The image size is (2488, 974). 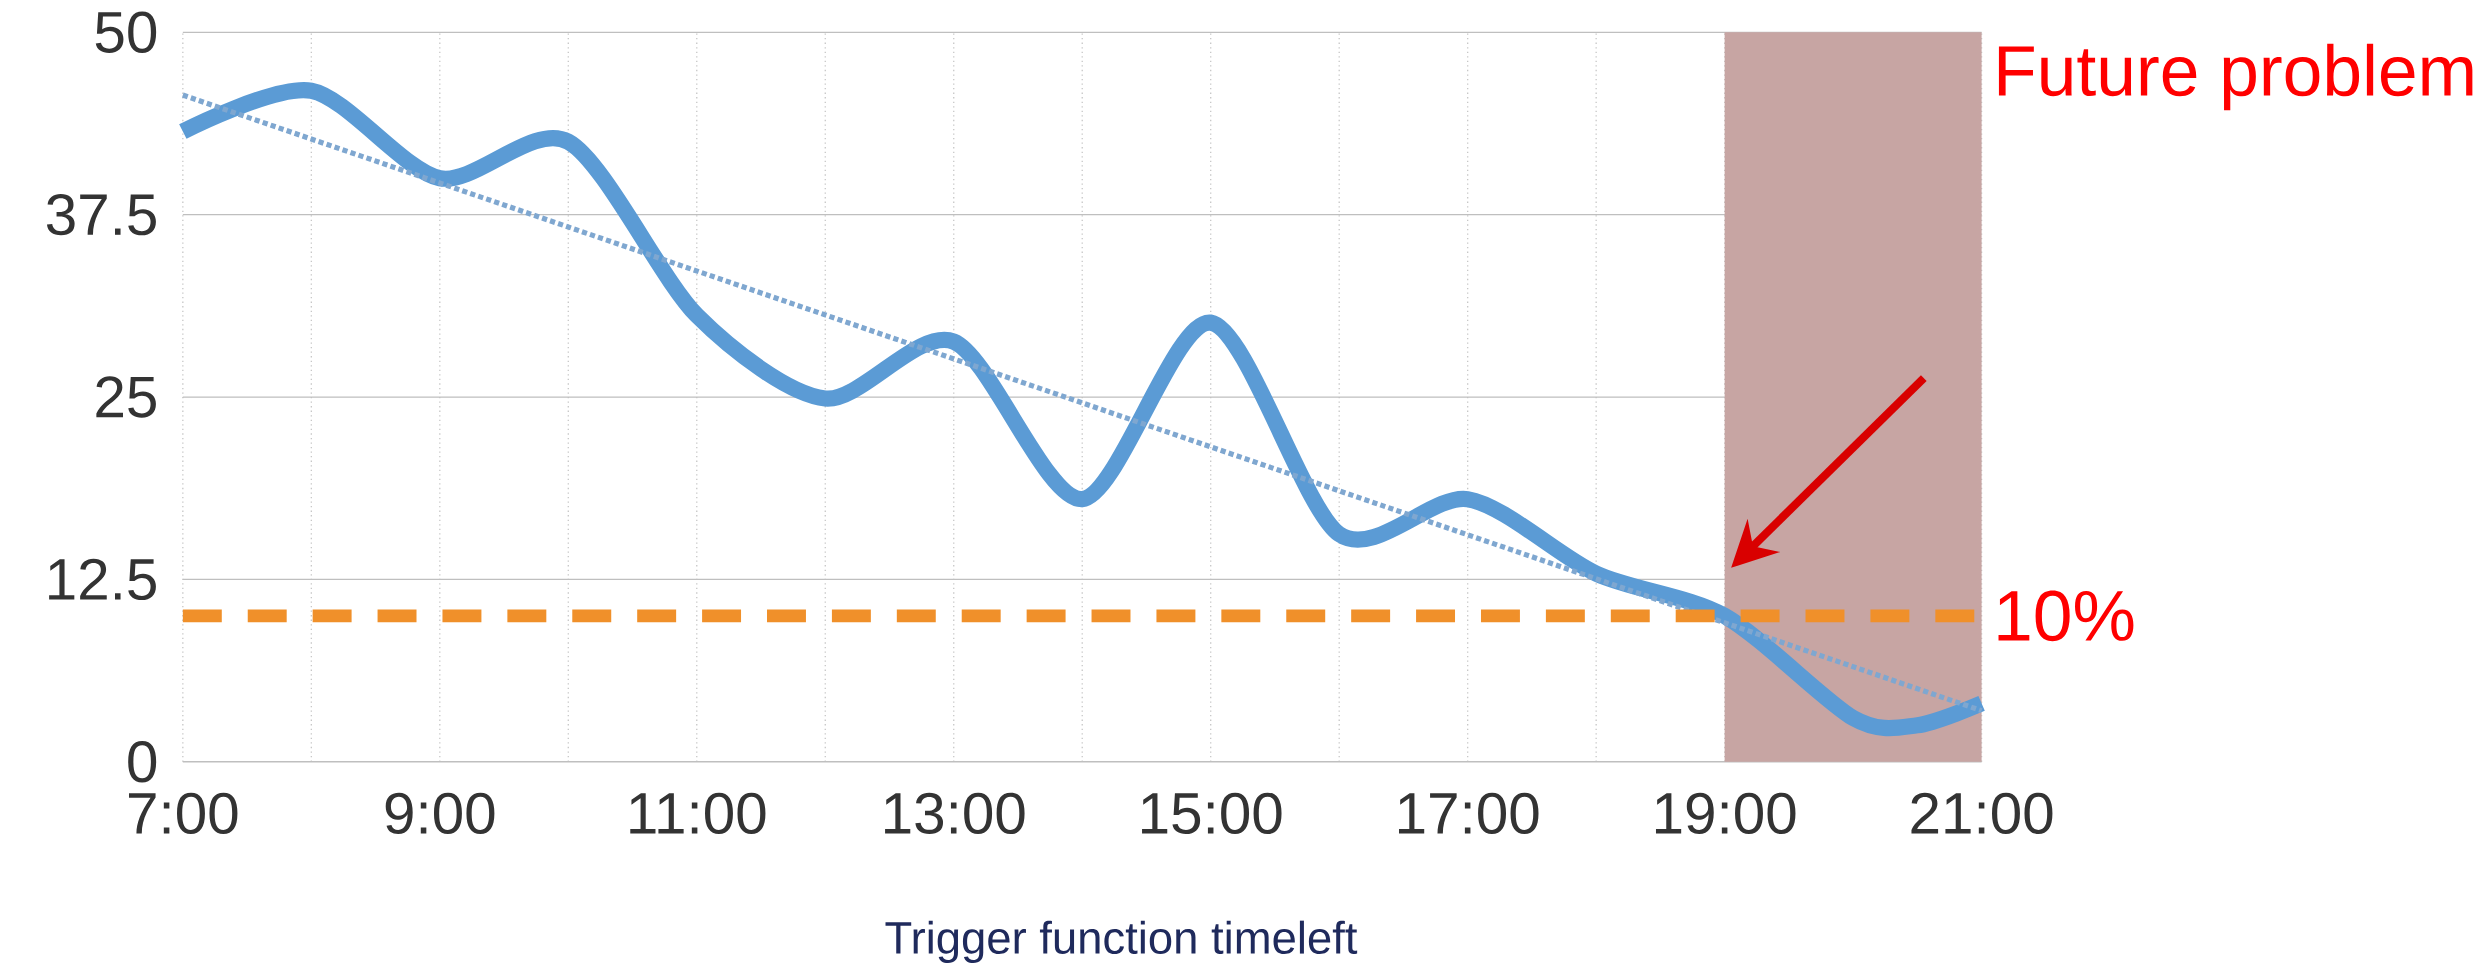 What do you see at coordinates (142, 762) in the screenshot?
I see `y-tick-label: 0` at bounding box center [142, 762].